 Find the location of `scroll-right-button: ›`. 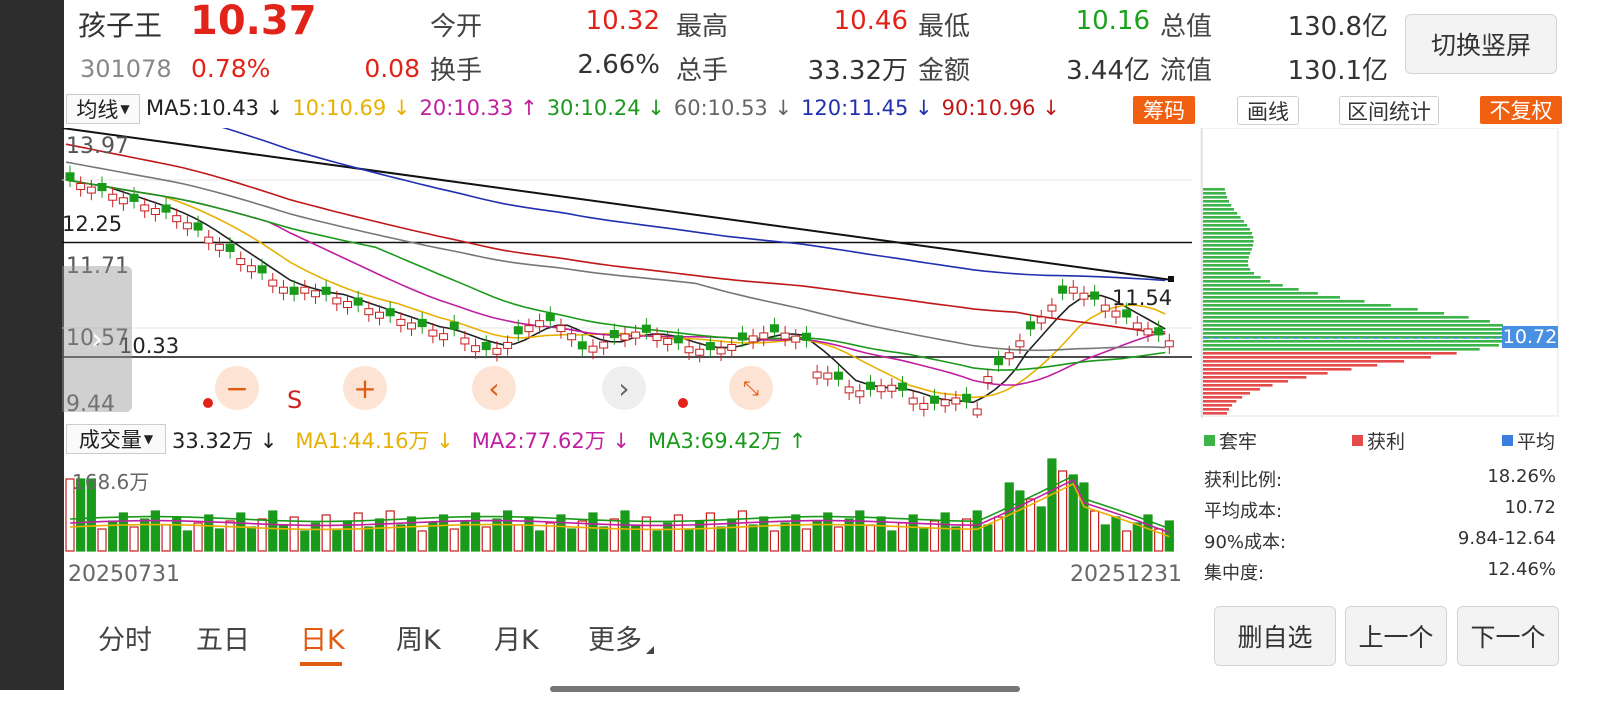

scroll-right-button: › is located at coordinates (624, 388).